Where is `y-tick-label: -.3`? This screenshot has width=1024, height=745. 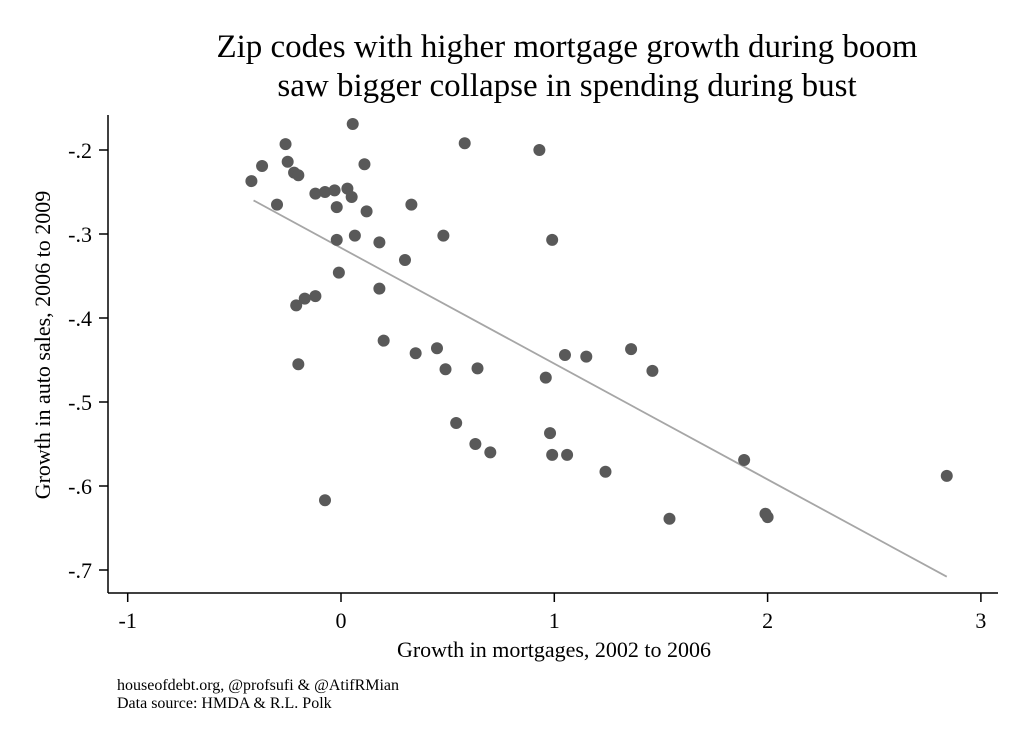 y-tick-label: -.3 is located at coordinates (80, 234).